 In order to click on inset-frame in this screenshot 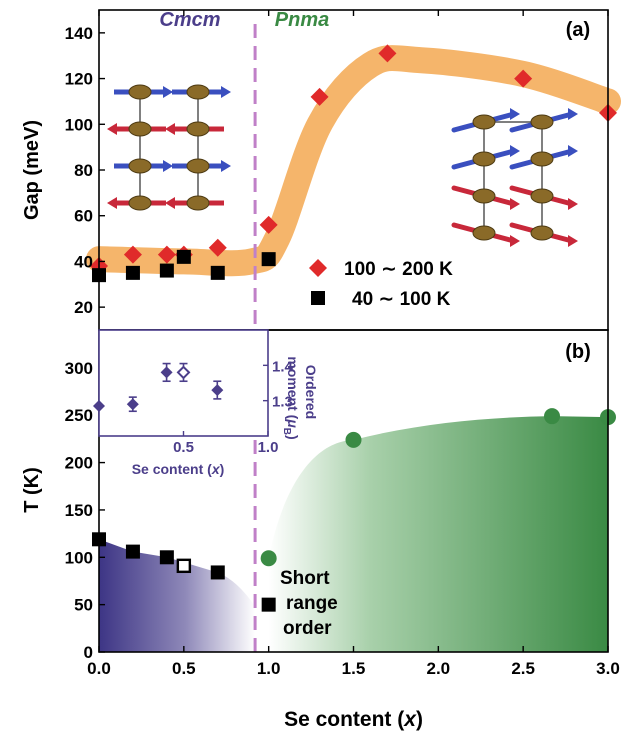, I will do `click(183, 383)`.